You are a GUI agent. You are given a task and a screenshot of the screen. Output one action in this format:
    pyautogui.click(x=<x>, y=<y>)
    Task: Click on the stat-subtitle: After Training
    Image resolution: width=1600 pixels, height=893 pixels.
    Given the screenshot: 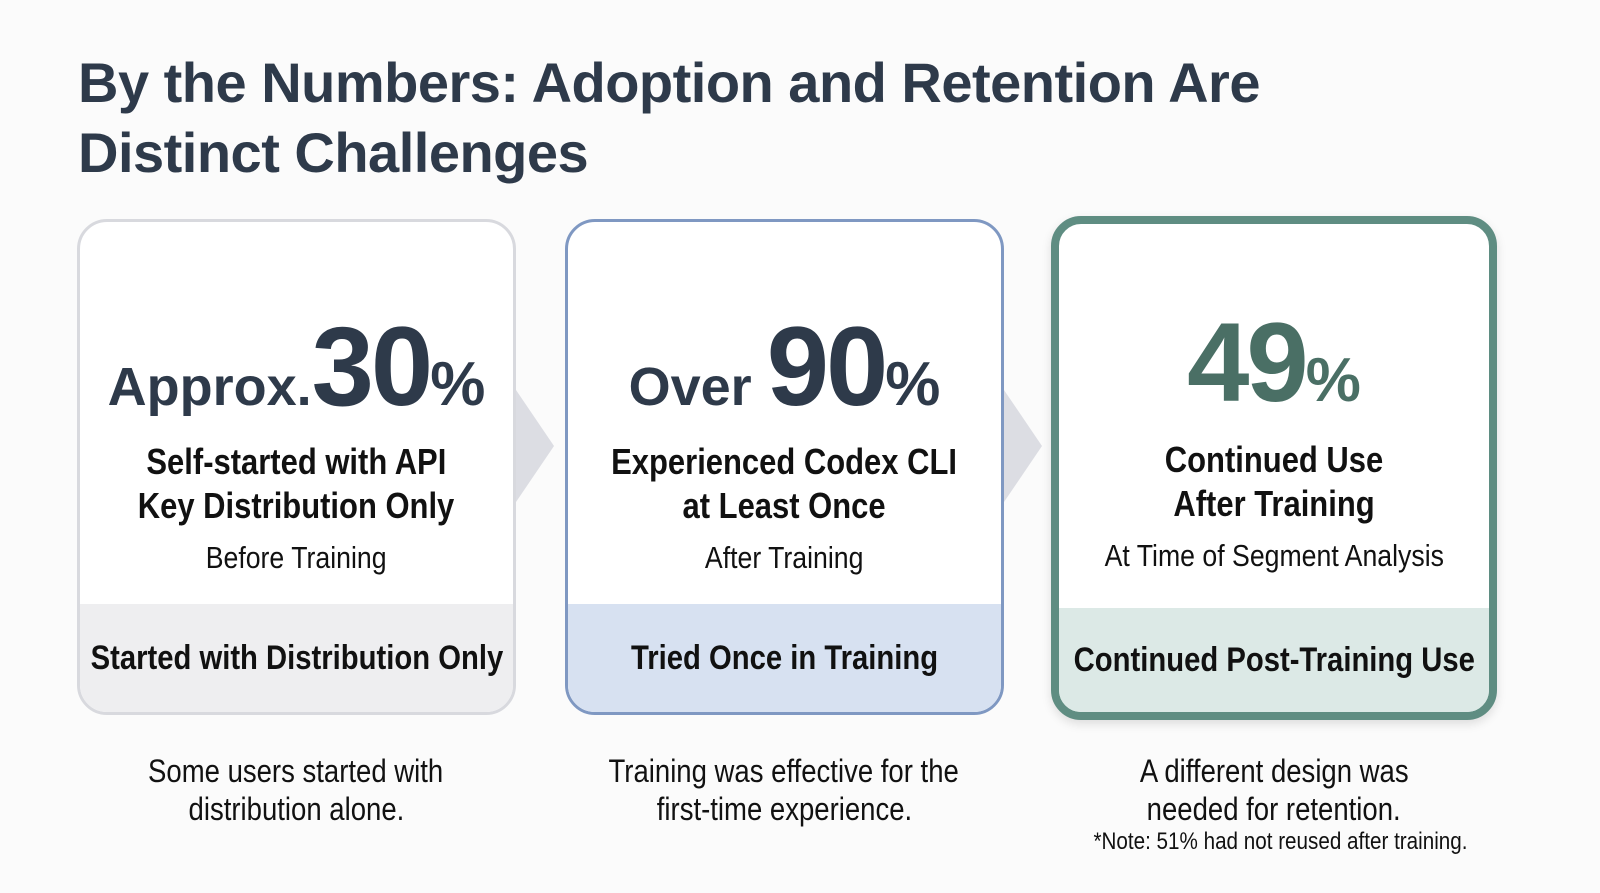 What is the action you would take?
    pyautogui.click(x=784, y=558)
    